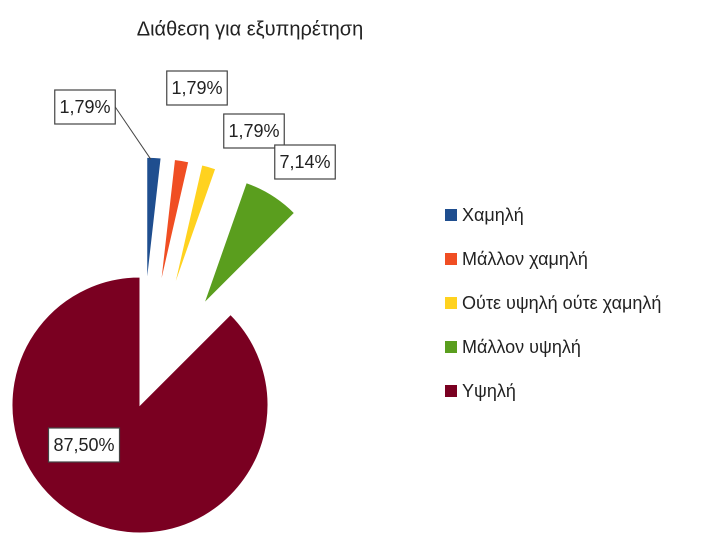 The height and width of the screenshot is (533, 721). I want to click on legend-label: Μάλλον υψηλή, so click(521, 347).